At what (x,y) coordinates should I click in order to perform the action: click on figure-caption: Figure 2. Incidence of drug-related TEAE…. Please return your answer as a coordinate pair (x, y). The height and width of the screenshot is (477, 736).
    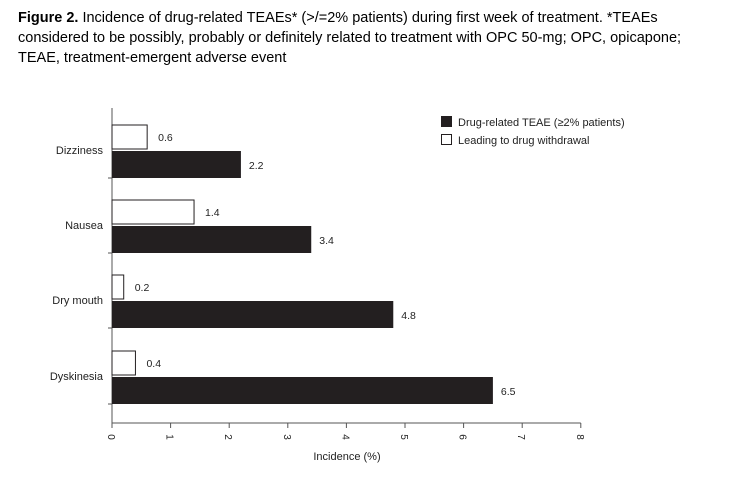
    Looking at the image, I should click on (370, 38).